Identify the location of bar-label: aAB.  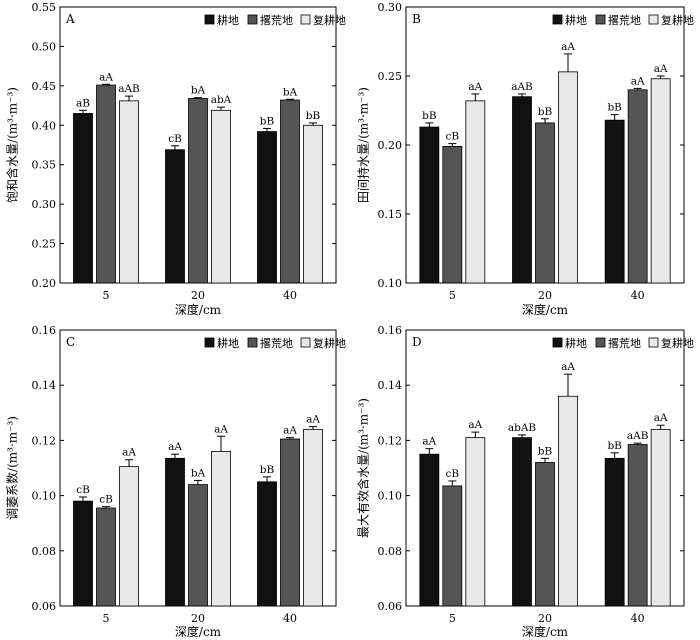
(129, 89).